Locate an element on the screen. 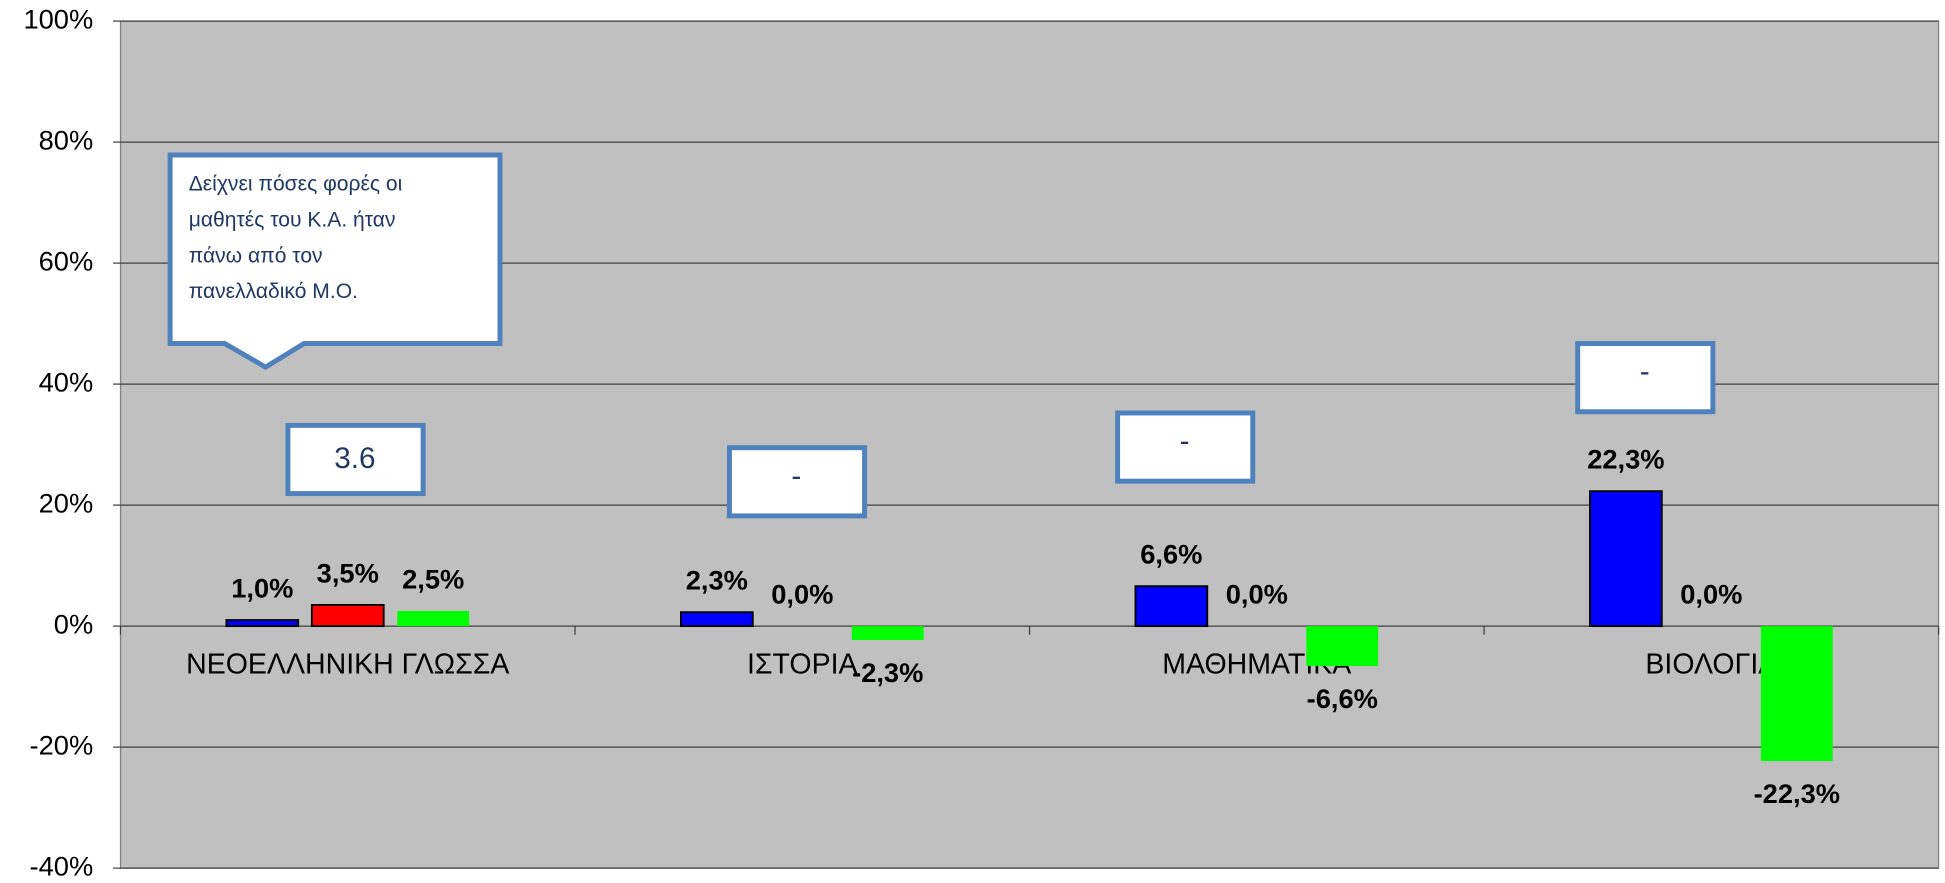  callout-box is located at coordinates (335, 261).